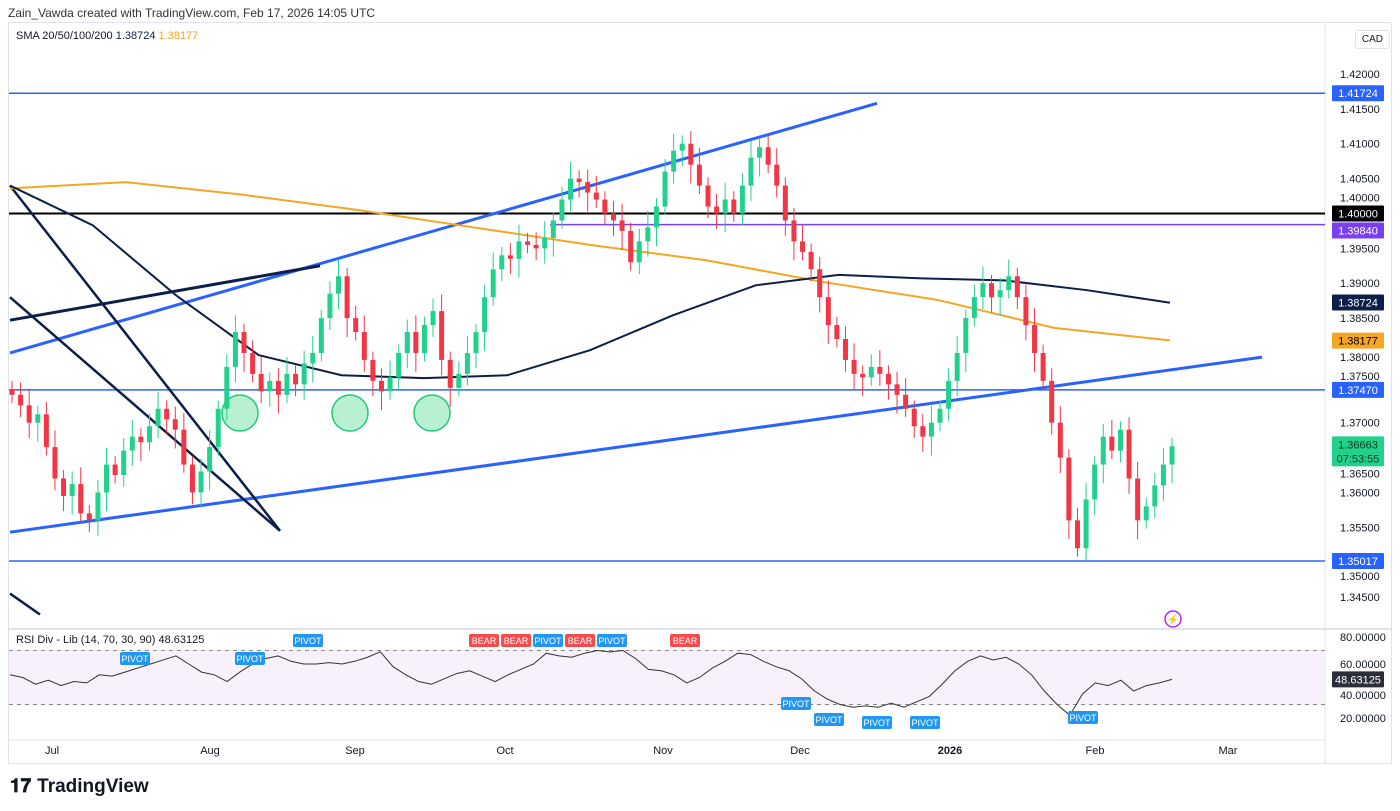 Image resolution: width=1400 pixels, height=811 pixels. I want to click on price-level-tag-text: 1.40000, so click(1358, 214).